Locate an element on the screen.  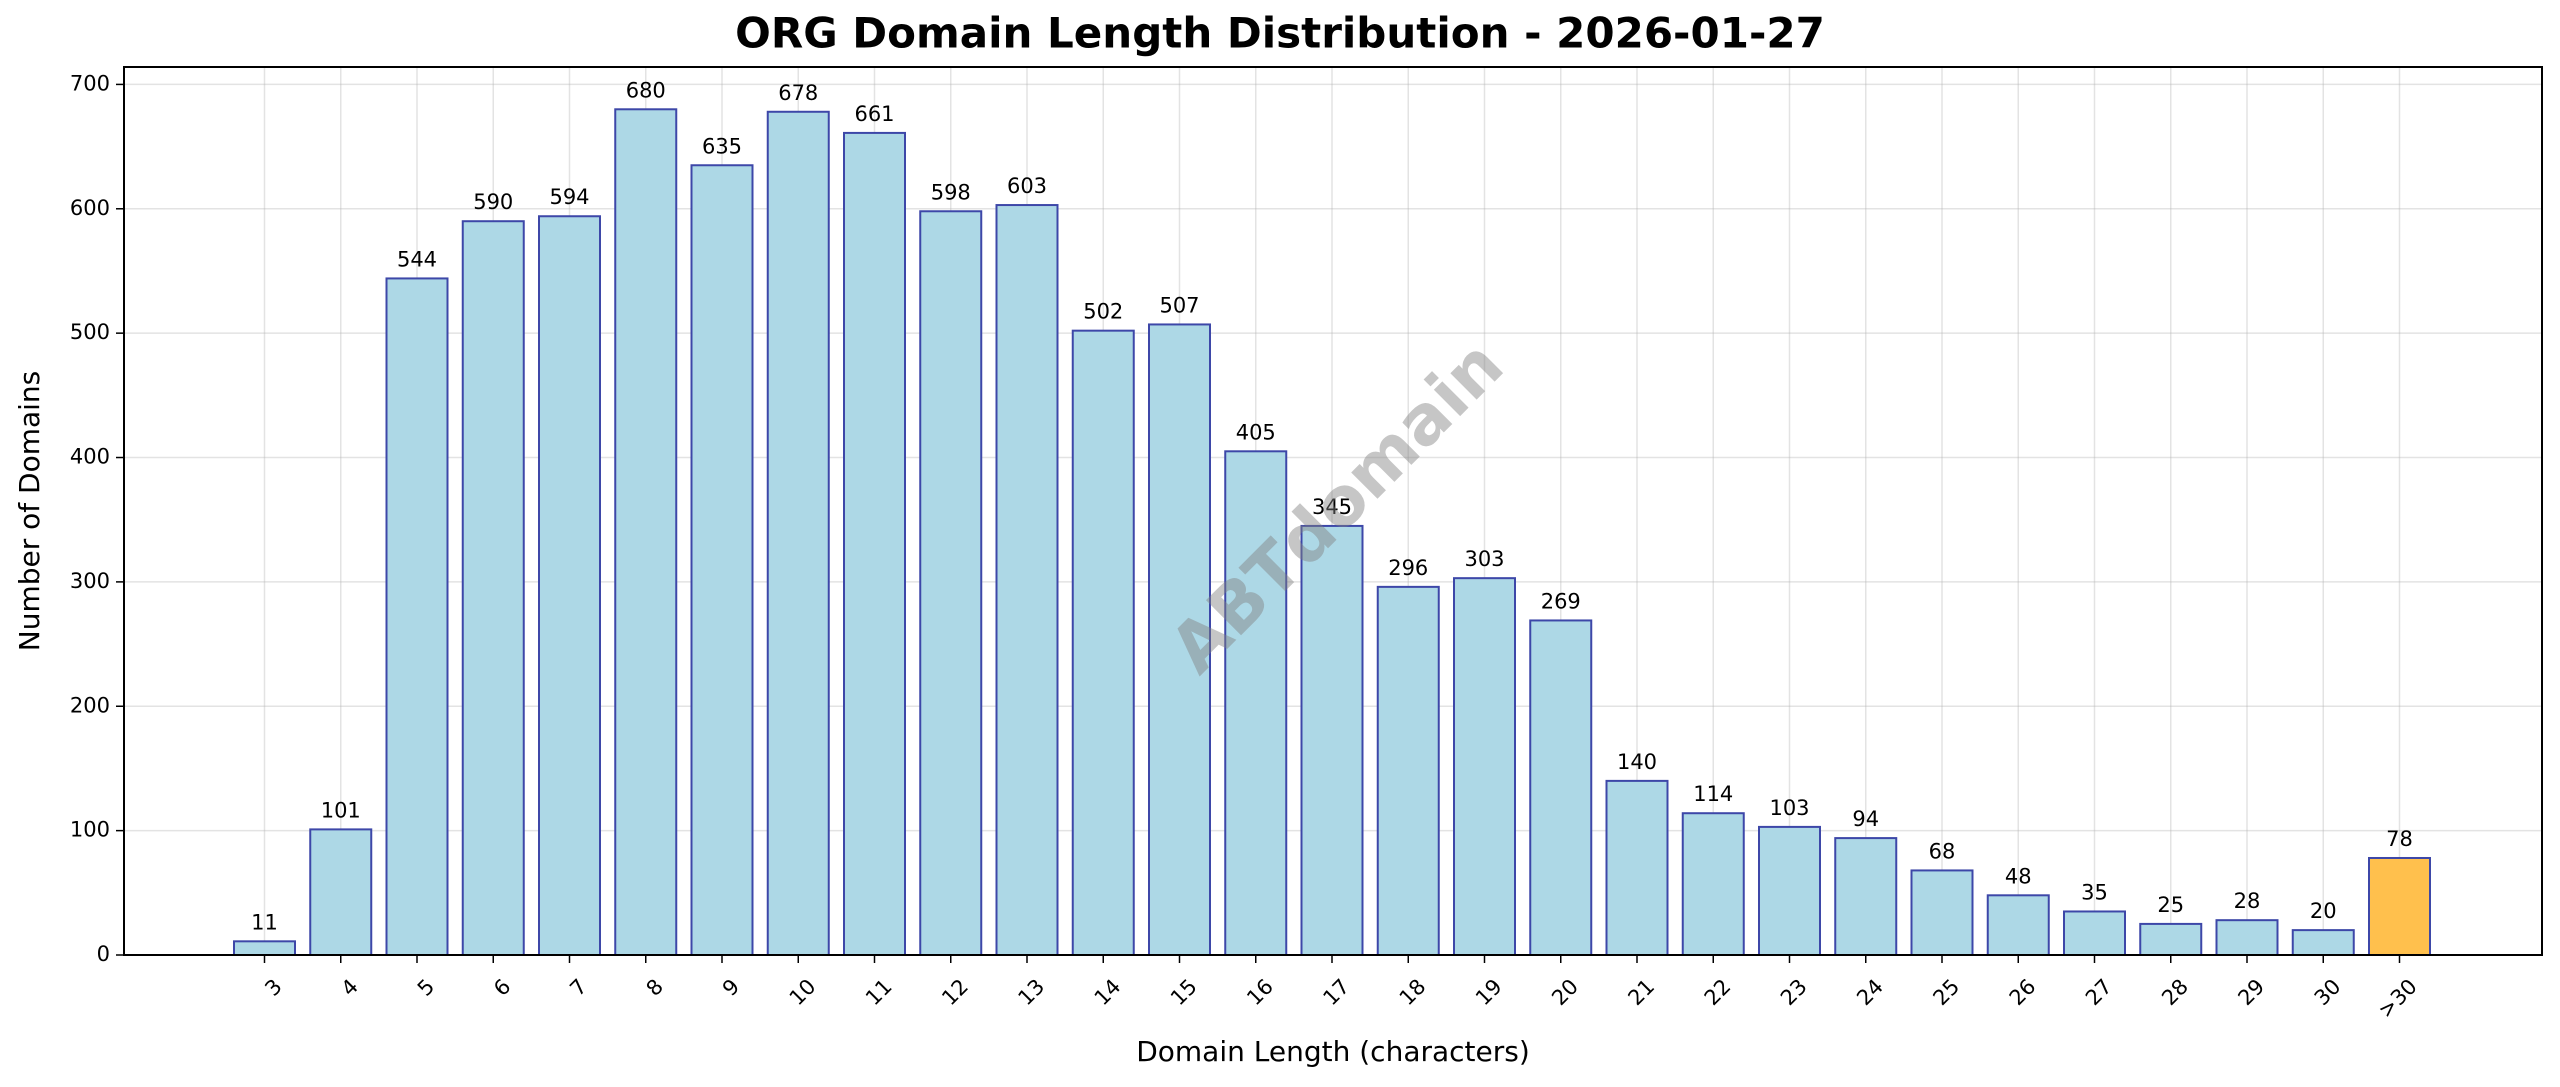
value-label: 502 is located at coordinates (1103, 312).